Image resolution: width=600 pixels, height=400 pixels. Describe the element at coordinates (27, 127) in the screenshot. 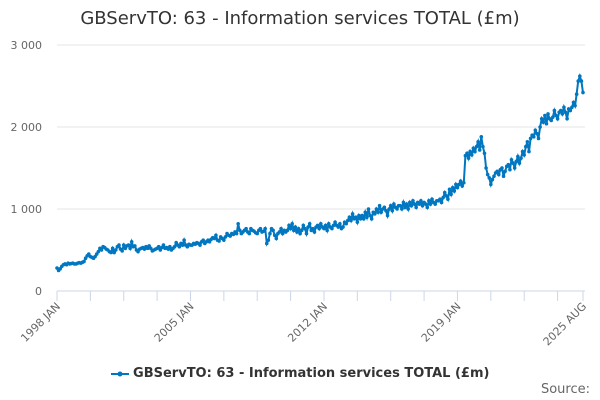

I see `y-tick-label: 2 000` at that location.